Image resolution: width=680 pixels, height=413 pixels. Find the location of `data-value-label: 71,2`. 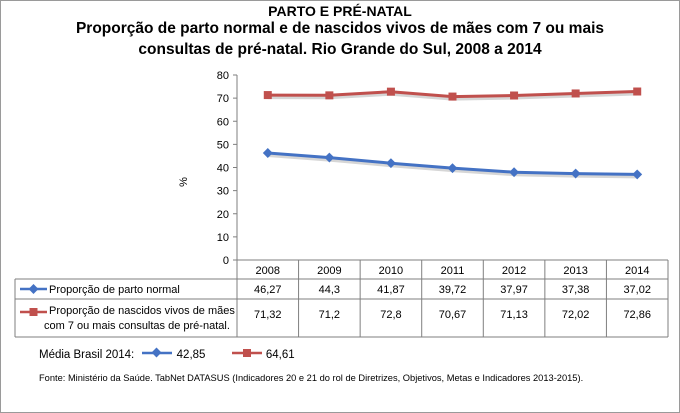

data-value-label: 71,2 is located at coordinates (329, 315).